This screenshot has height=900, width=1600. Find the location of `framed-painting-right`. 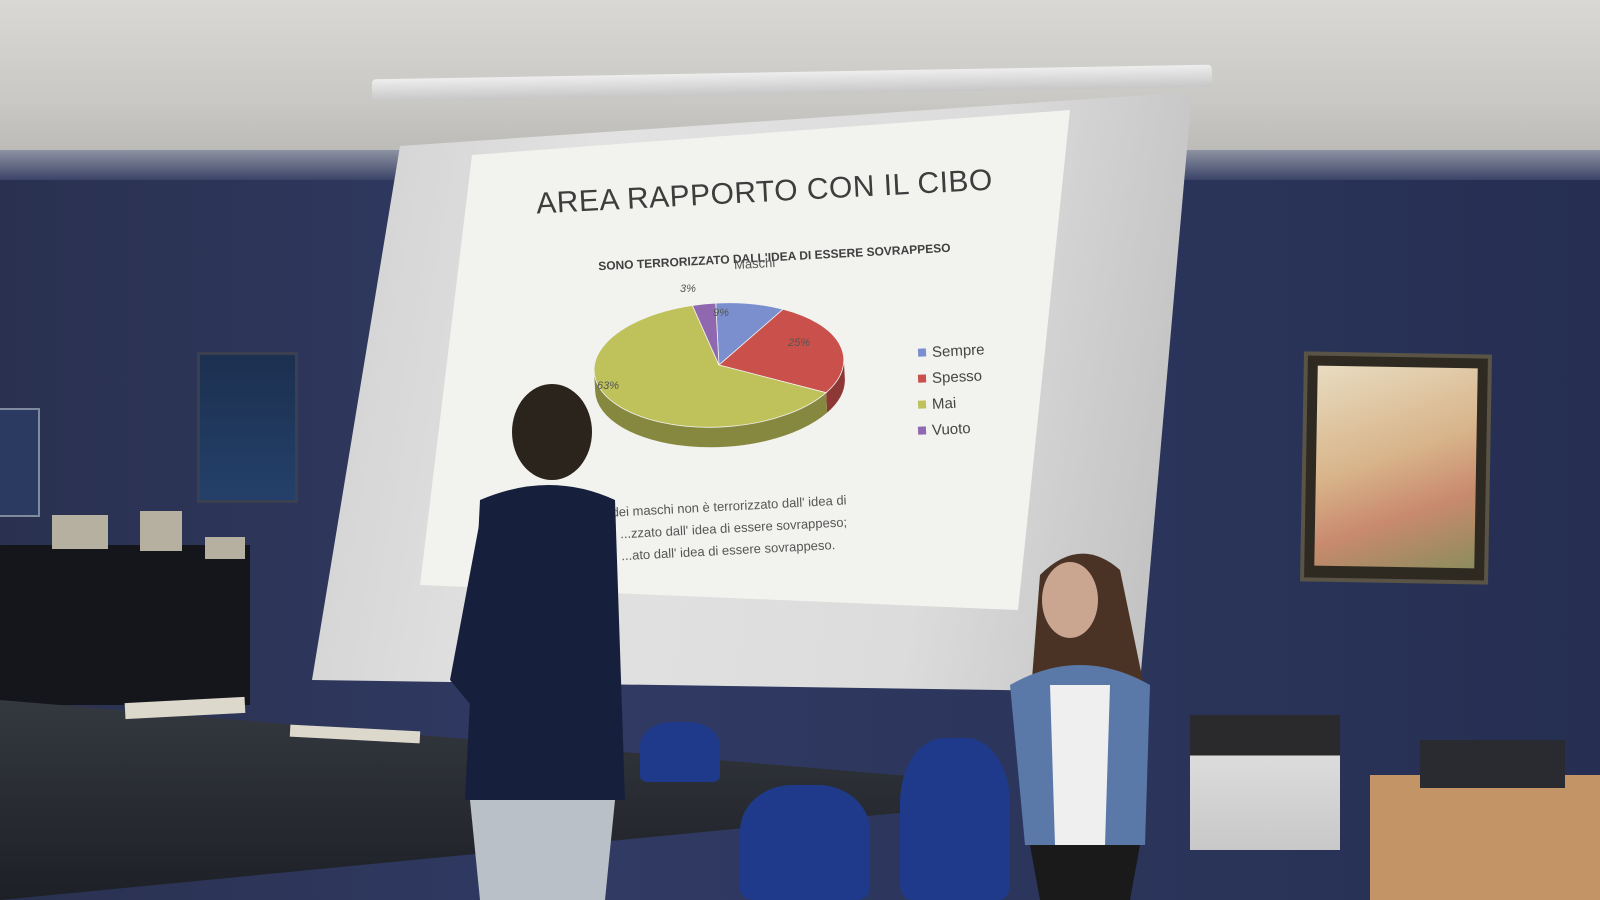

framed-painting-right is located at coordinates (1396, 468).